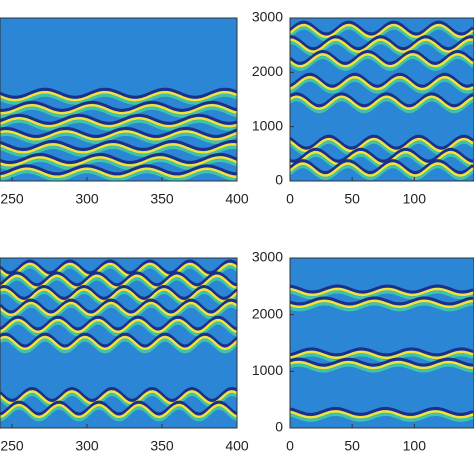 The image size is (474, 474). I want to click on axes-frame, so click(381, 343).